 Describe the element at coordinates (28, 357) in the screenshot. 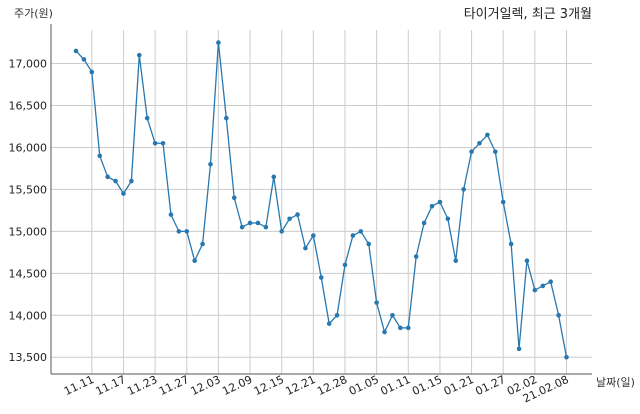

I see `y-tick-label: 13,500` at that location.